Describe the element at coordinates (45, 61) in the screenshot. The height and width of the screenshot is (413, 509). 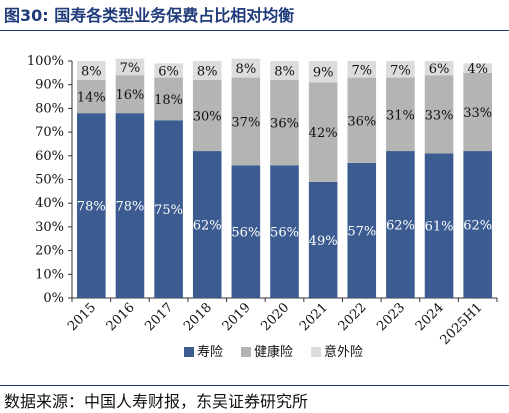
I see `y-tick-label: 100%` at that location.